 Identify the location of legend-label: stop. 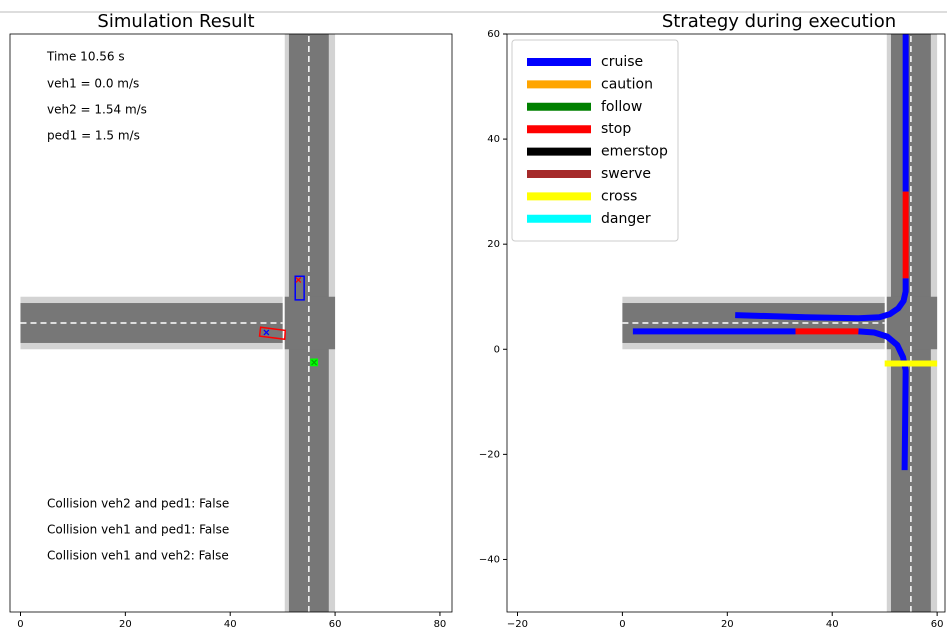
(616, 129).